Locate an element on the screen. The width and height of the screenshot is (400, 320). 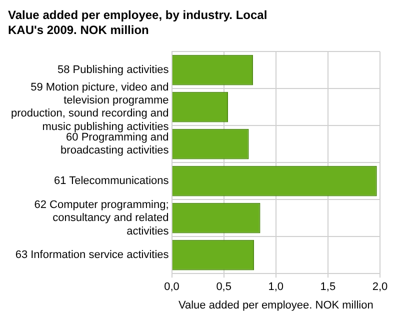
y-tick-label: 62 Computer programming; consultancy and related activities is located at coordinates (102, 218).